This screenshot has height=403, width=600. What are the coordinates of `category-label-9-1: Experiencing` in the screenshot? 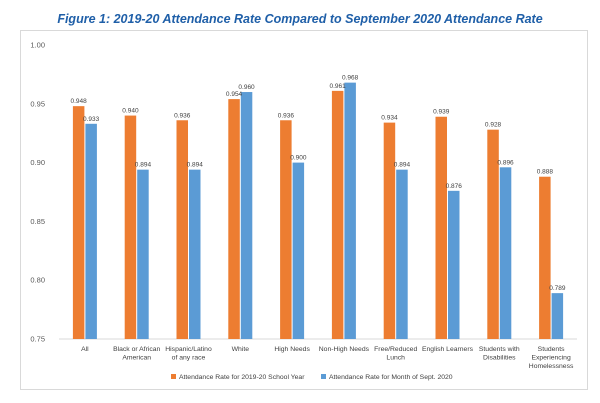 It's located at (551, 358).